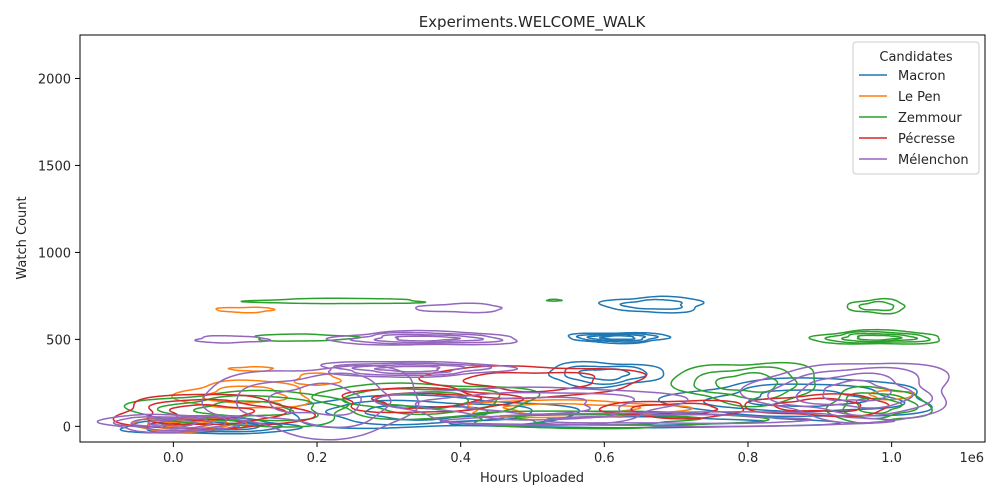 The height and width of the screenshot is (500, 1000). Describe the element at coordinates (971, 458) in the screenshot. I see `x-offset-label: 1e6` at that location.